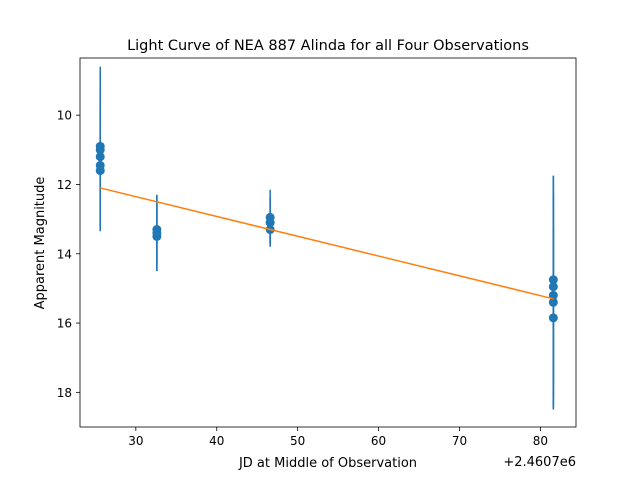  Describe the element at coordinates (459, 441) in the screenshot. I see `x-tick-label: 70` at that location.